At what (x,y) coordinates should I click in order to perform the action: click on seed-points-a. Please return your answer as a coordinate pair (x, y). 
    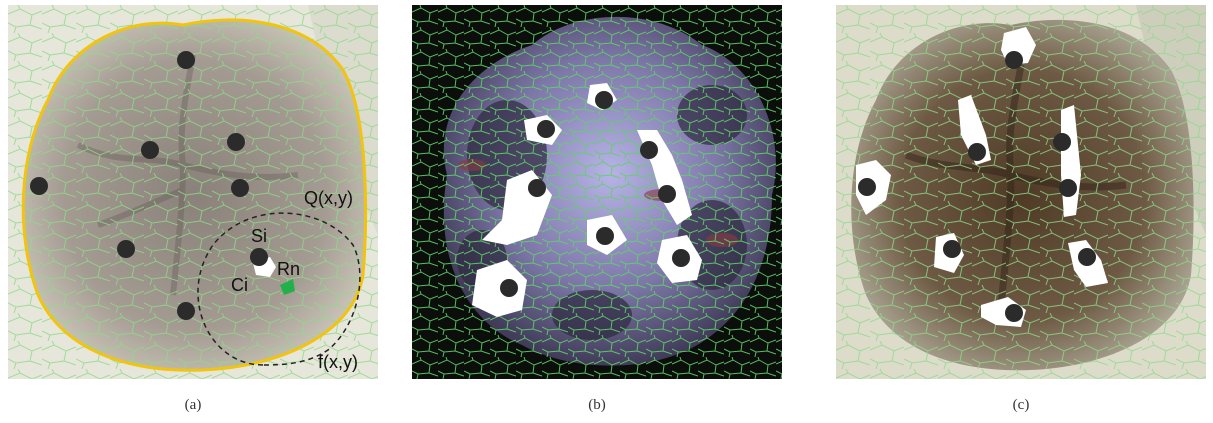
    Looking at the image, I should click on (149, 185).